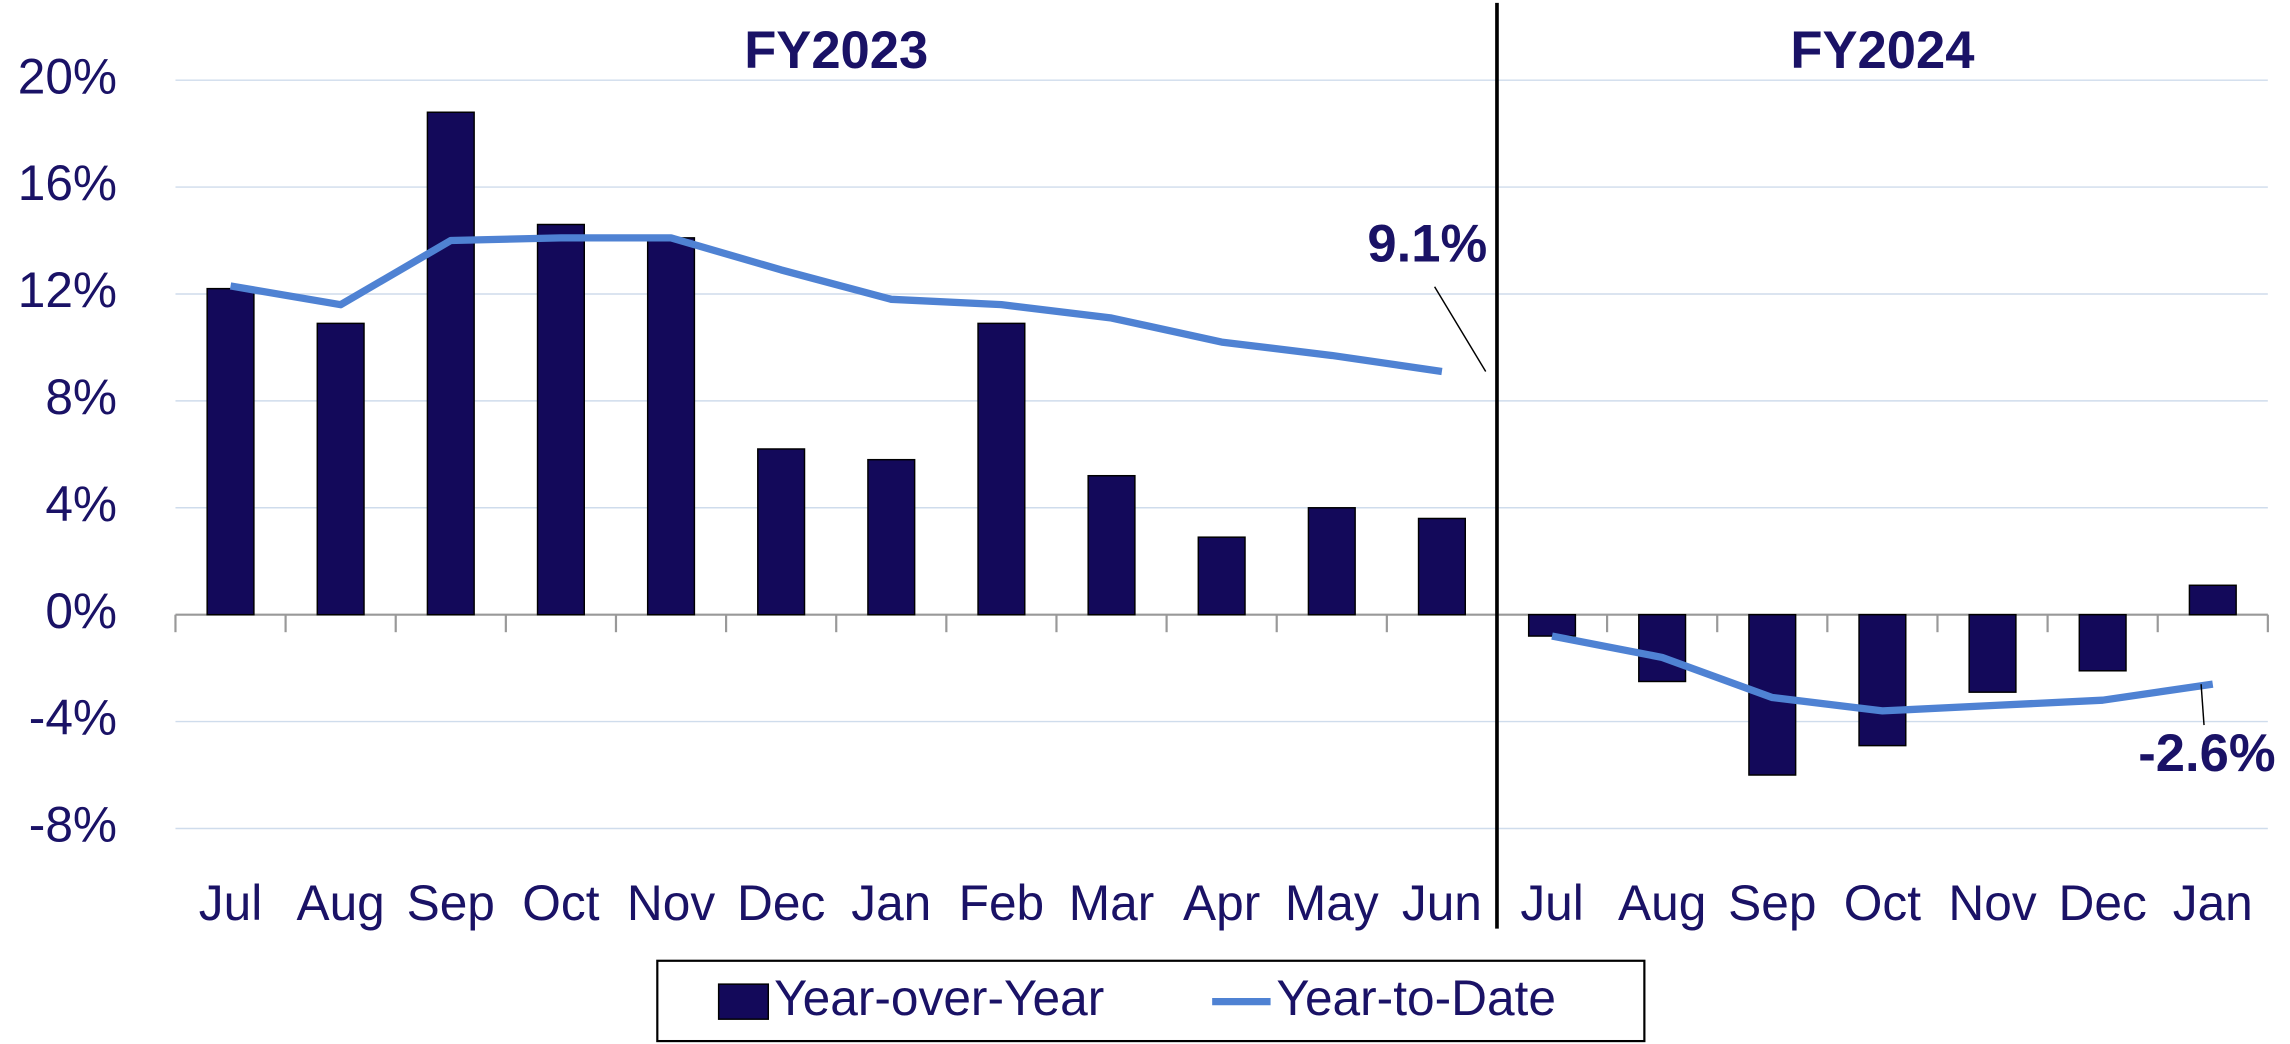 The height and width of the screenshot is (1044, 2290). I want to click on x-tick-label: Jun, so click(1442, 903).